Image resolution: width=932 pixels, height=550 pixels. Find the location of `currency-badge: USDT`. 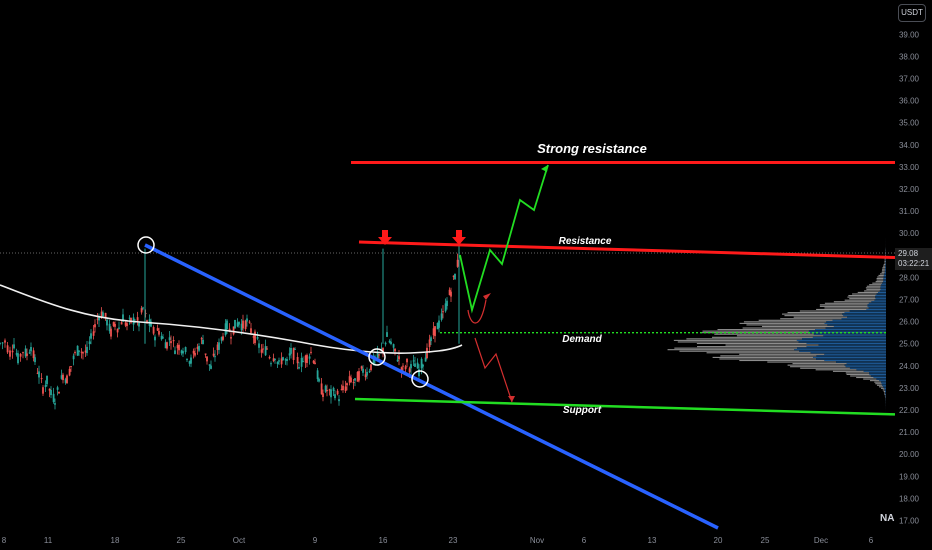

currency-badge: USDT is located at coordinates (912, 13).